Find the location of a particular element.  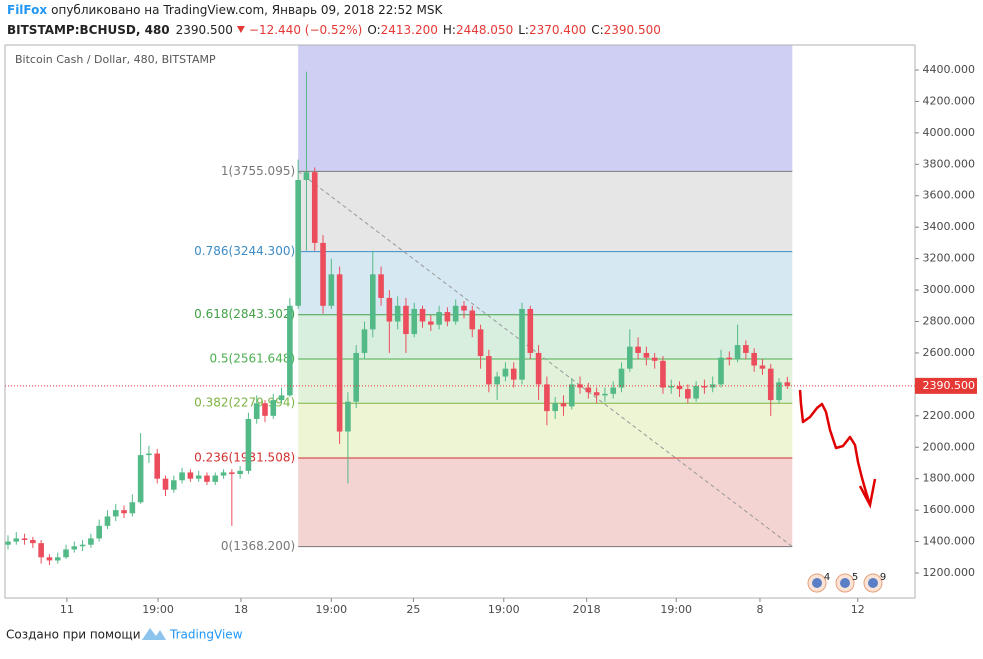

y-tick-label: 2600.000 is located at coordinates (949, 352).